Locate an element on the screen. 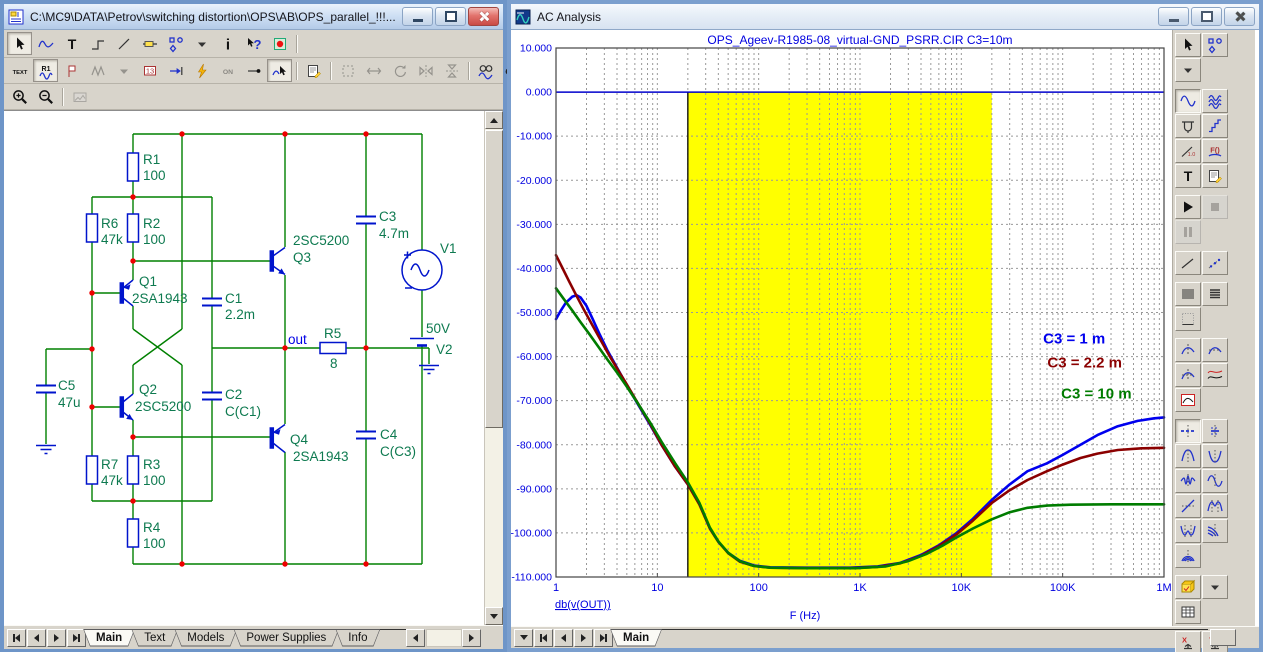 This screenshot has height=652, width=1263. horizontal-grid-button is located at coordinates (1215, 294).